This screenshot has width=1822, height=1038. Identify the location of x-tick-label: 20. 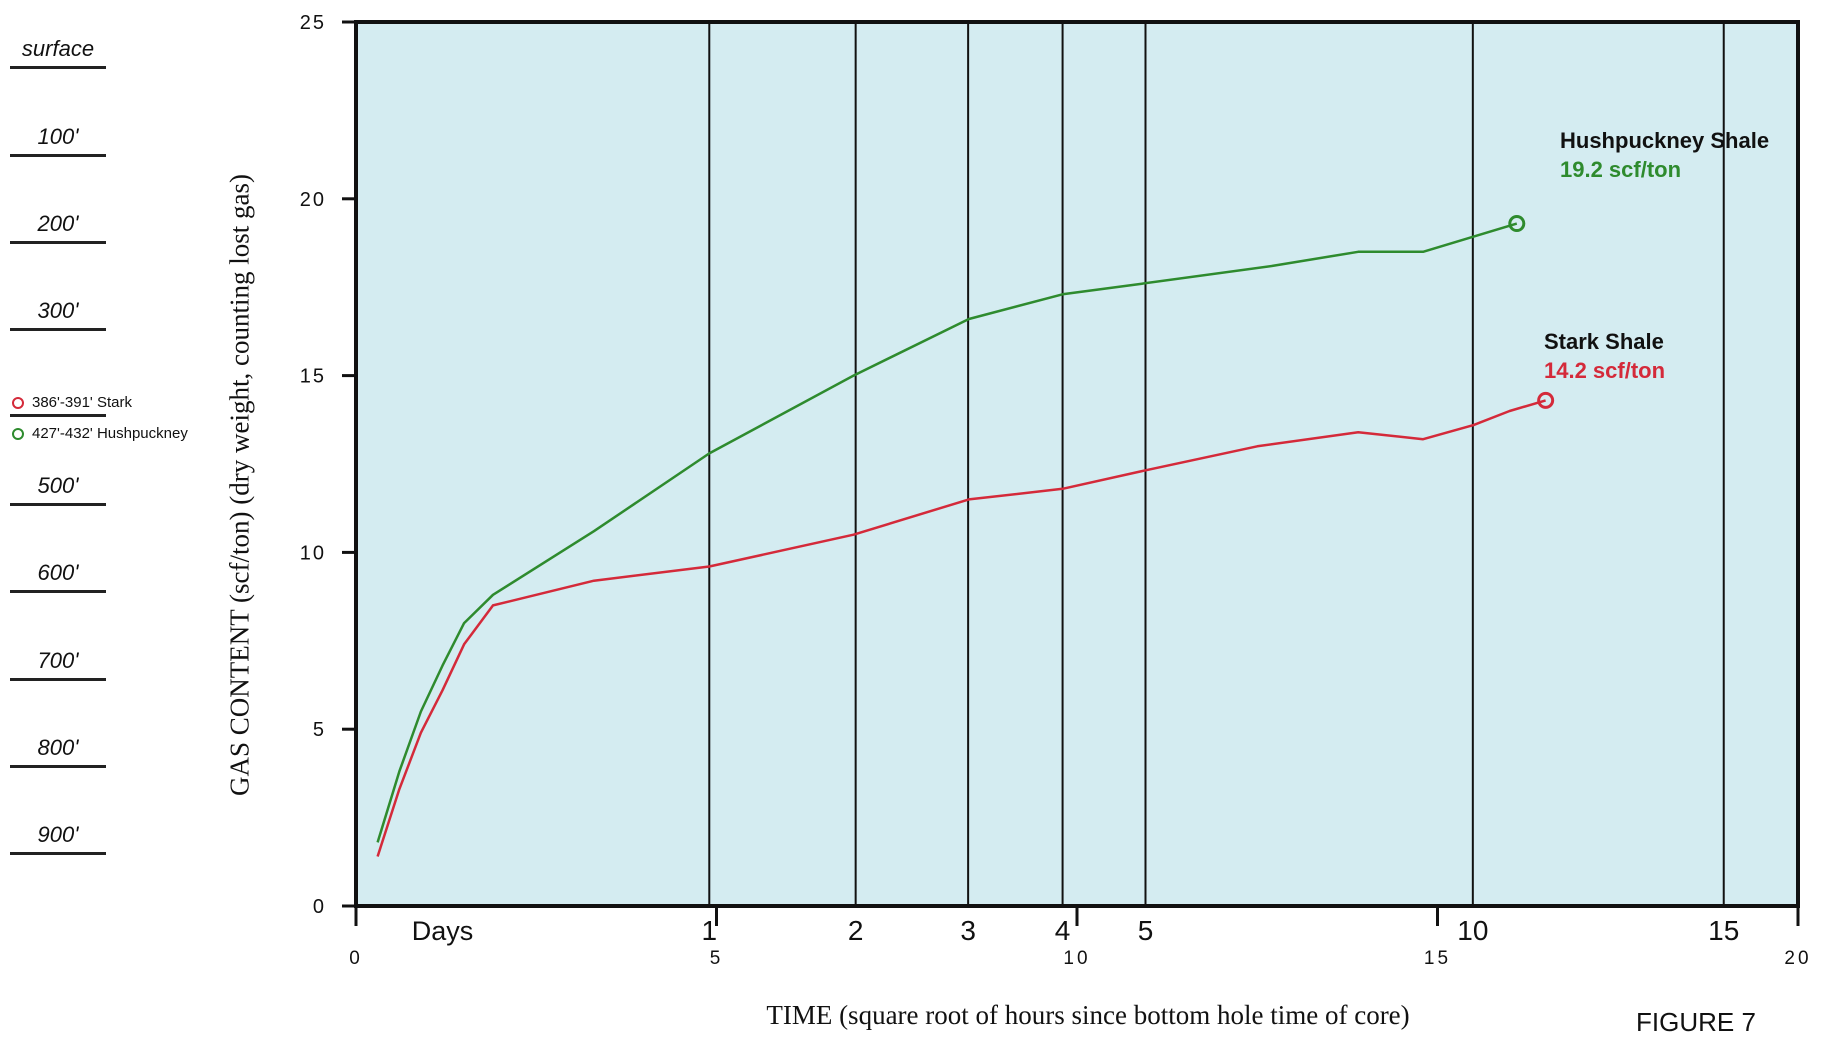
(1797, 958).